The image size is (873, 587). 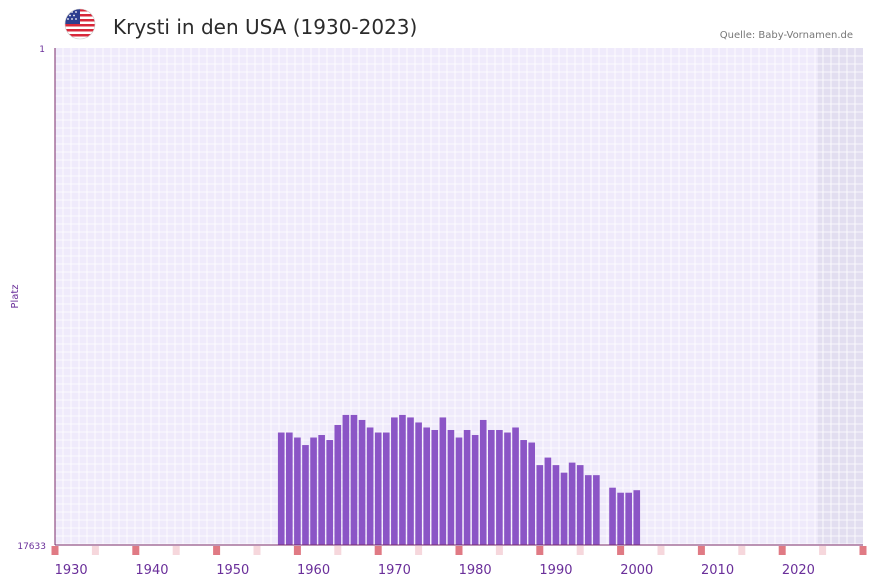 I want to click on x-tick-label-1940: 1940, so click(x=151, y=570).